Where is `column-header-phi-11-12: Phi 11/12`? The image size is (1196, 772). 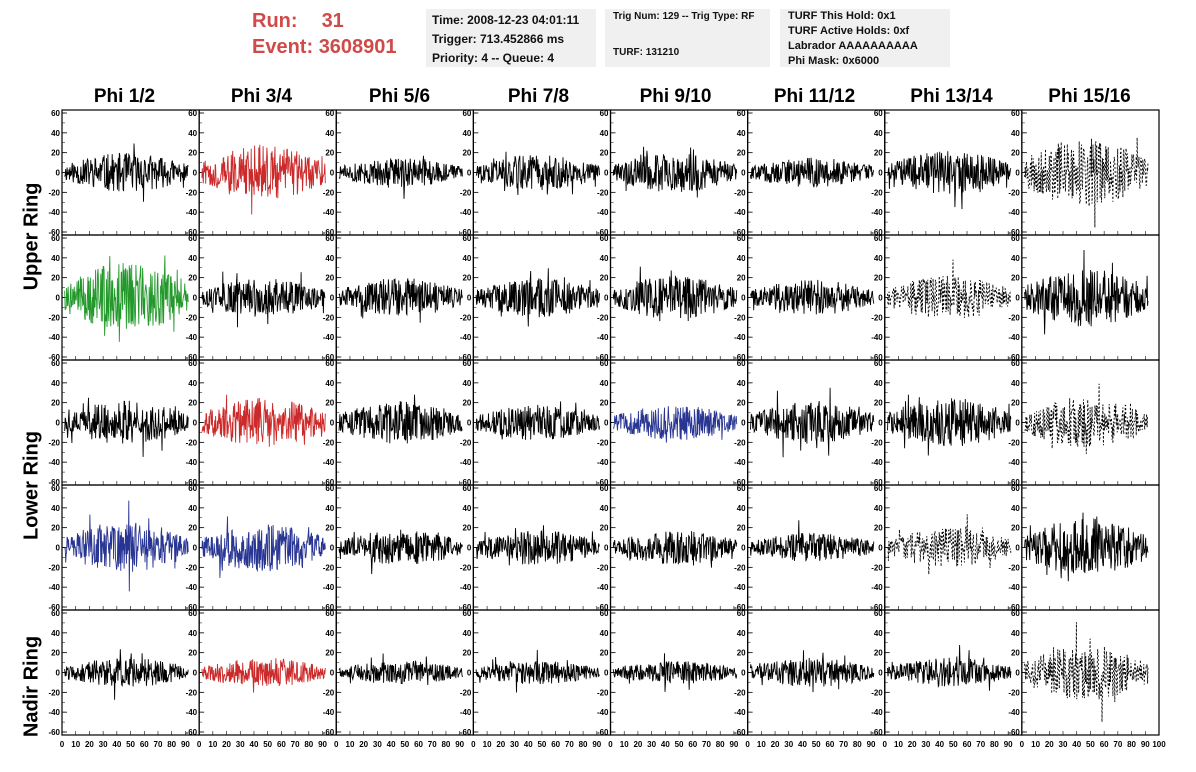 column-header-phi-11-12: Phi 11/12 is located at coordinates (814, 96).